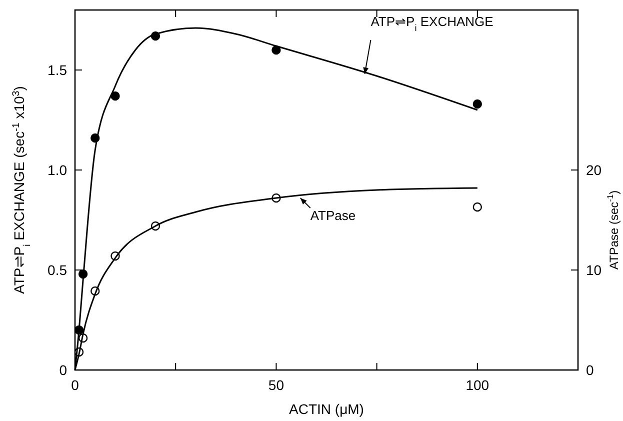  I want to click on y2-tick-label: 10, so click(594, 270).